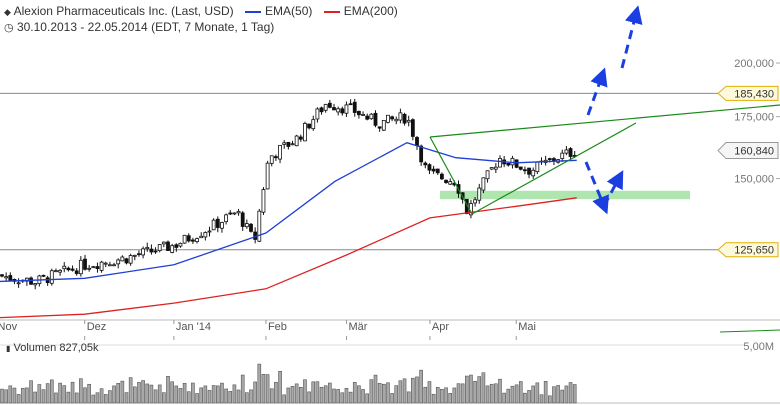 Image resolution: width=780 pixels, height=405 pixels. What do you see at coordinates (527, 327) in the screenshot?
I see `x-tick-label: Mai` at bounding box center [527, 327].